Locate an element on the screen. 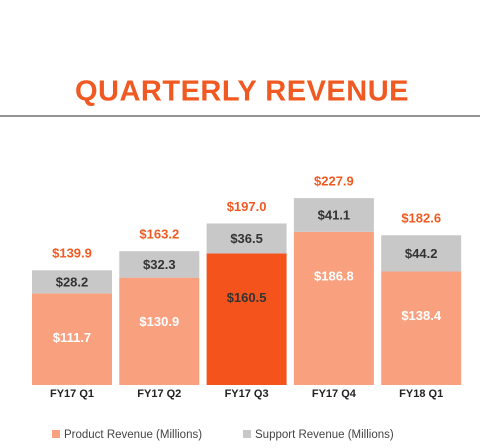  legend-label: Product Revenue (Millions) is located at coordinates (133, 435).